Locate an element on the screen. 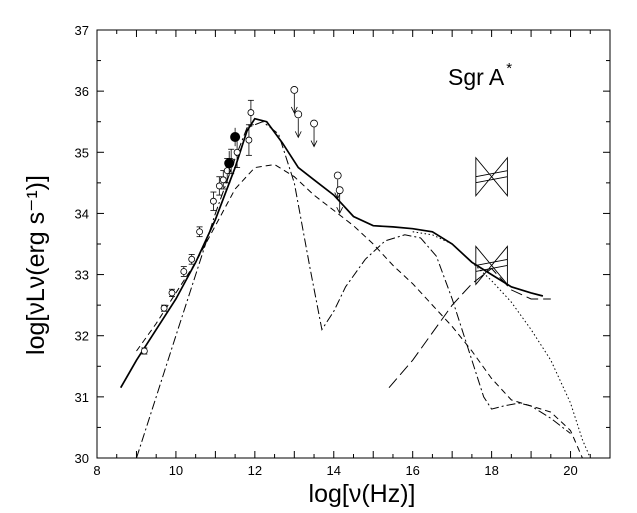 The width and height of the screenshot is (637, 513). y-tick-label: 35 is located at coordinates (82, 152).